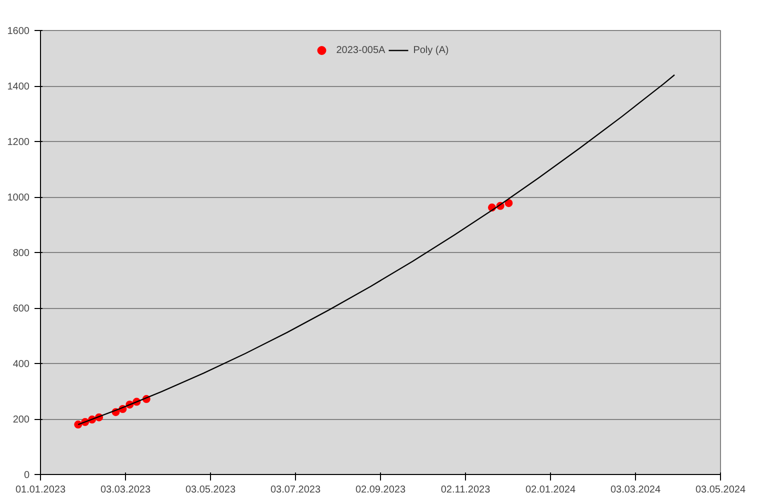 The height and width of the screenshot is (503, 768). I want to click on y-tick-label: 400, so click(21, 364).